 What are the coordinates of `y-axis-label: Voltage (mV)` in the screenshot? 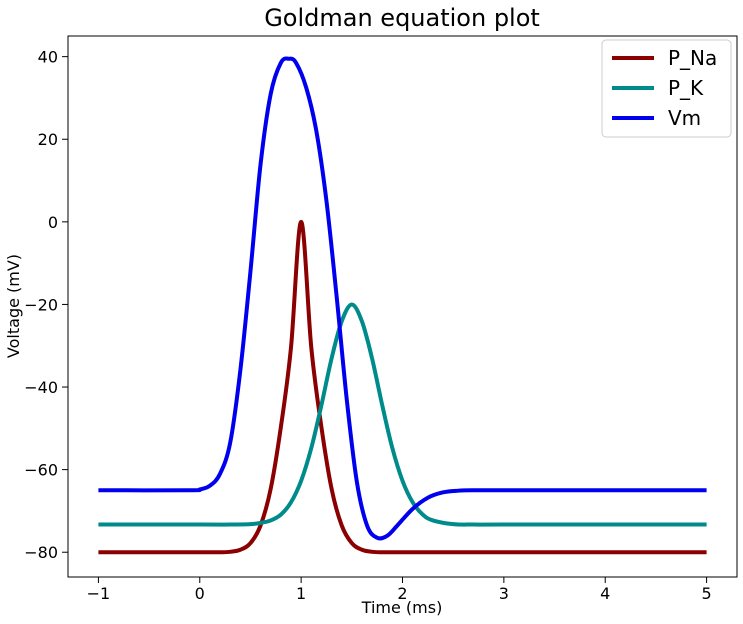 It's located at (13, 306).